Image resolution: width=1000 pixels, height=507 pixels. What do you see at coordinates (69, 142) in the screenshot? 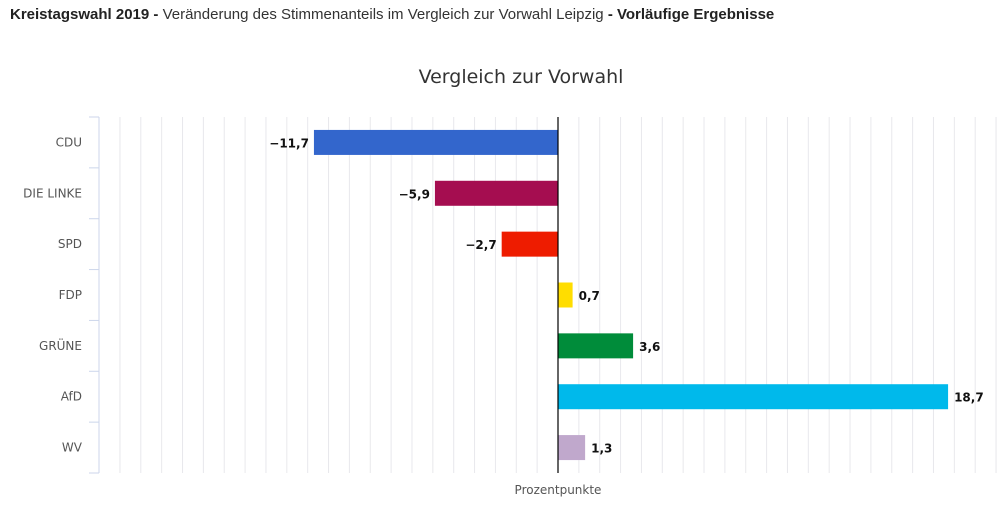
I see `category-label: CDU` at bounding box center [69, 142].